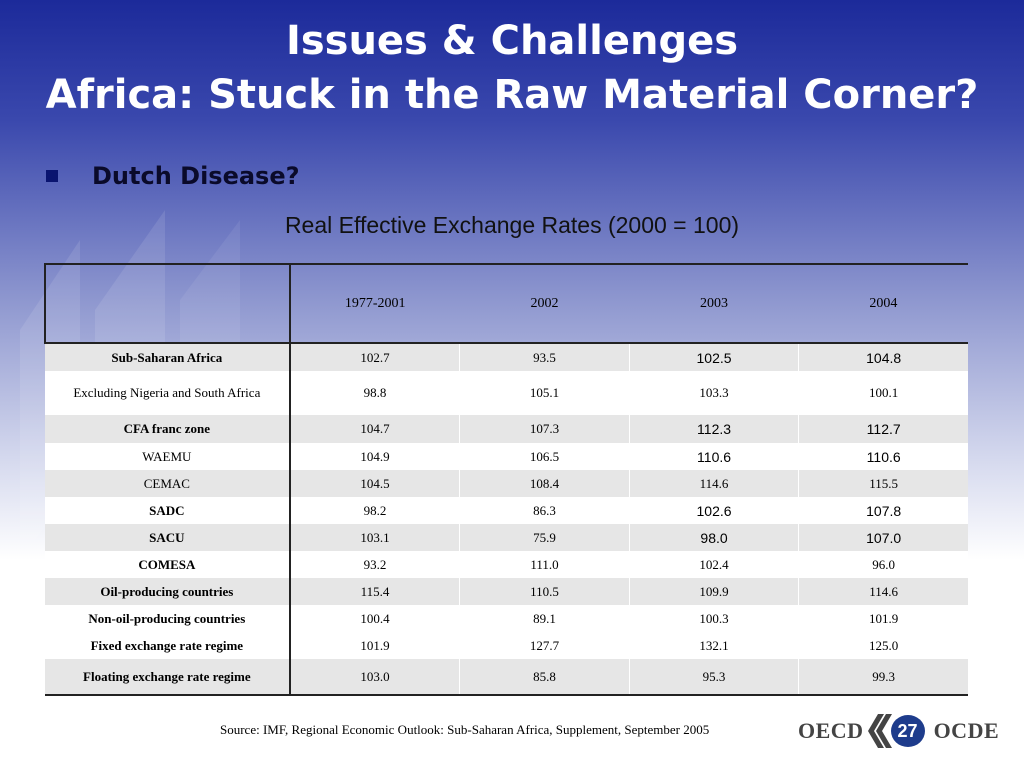 Image resolution: width=1024 pixels, height=768 pixels. What do you see at coordinates (168, 591) in the screenshot?
I see `row-label: Oil-producing countries` at bounding box center [168, 591].